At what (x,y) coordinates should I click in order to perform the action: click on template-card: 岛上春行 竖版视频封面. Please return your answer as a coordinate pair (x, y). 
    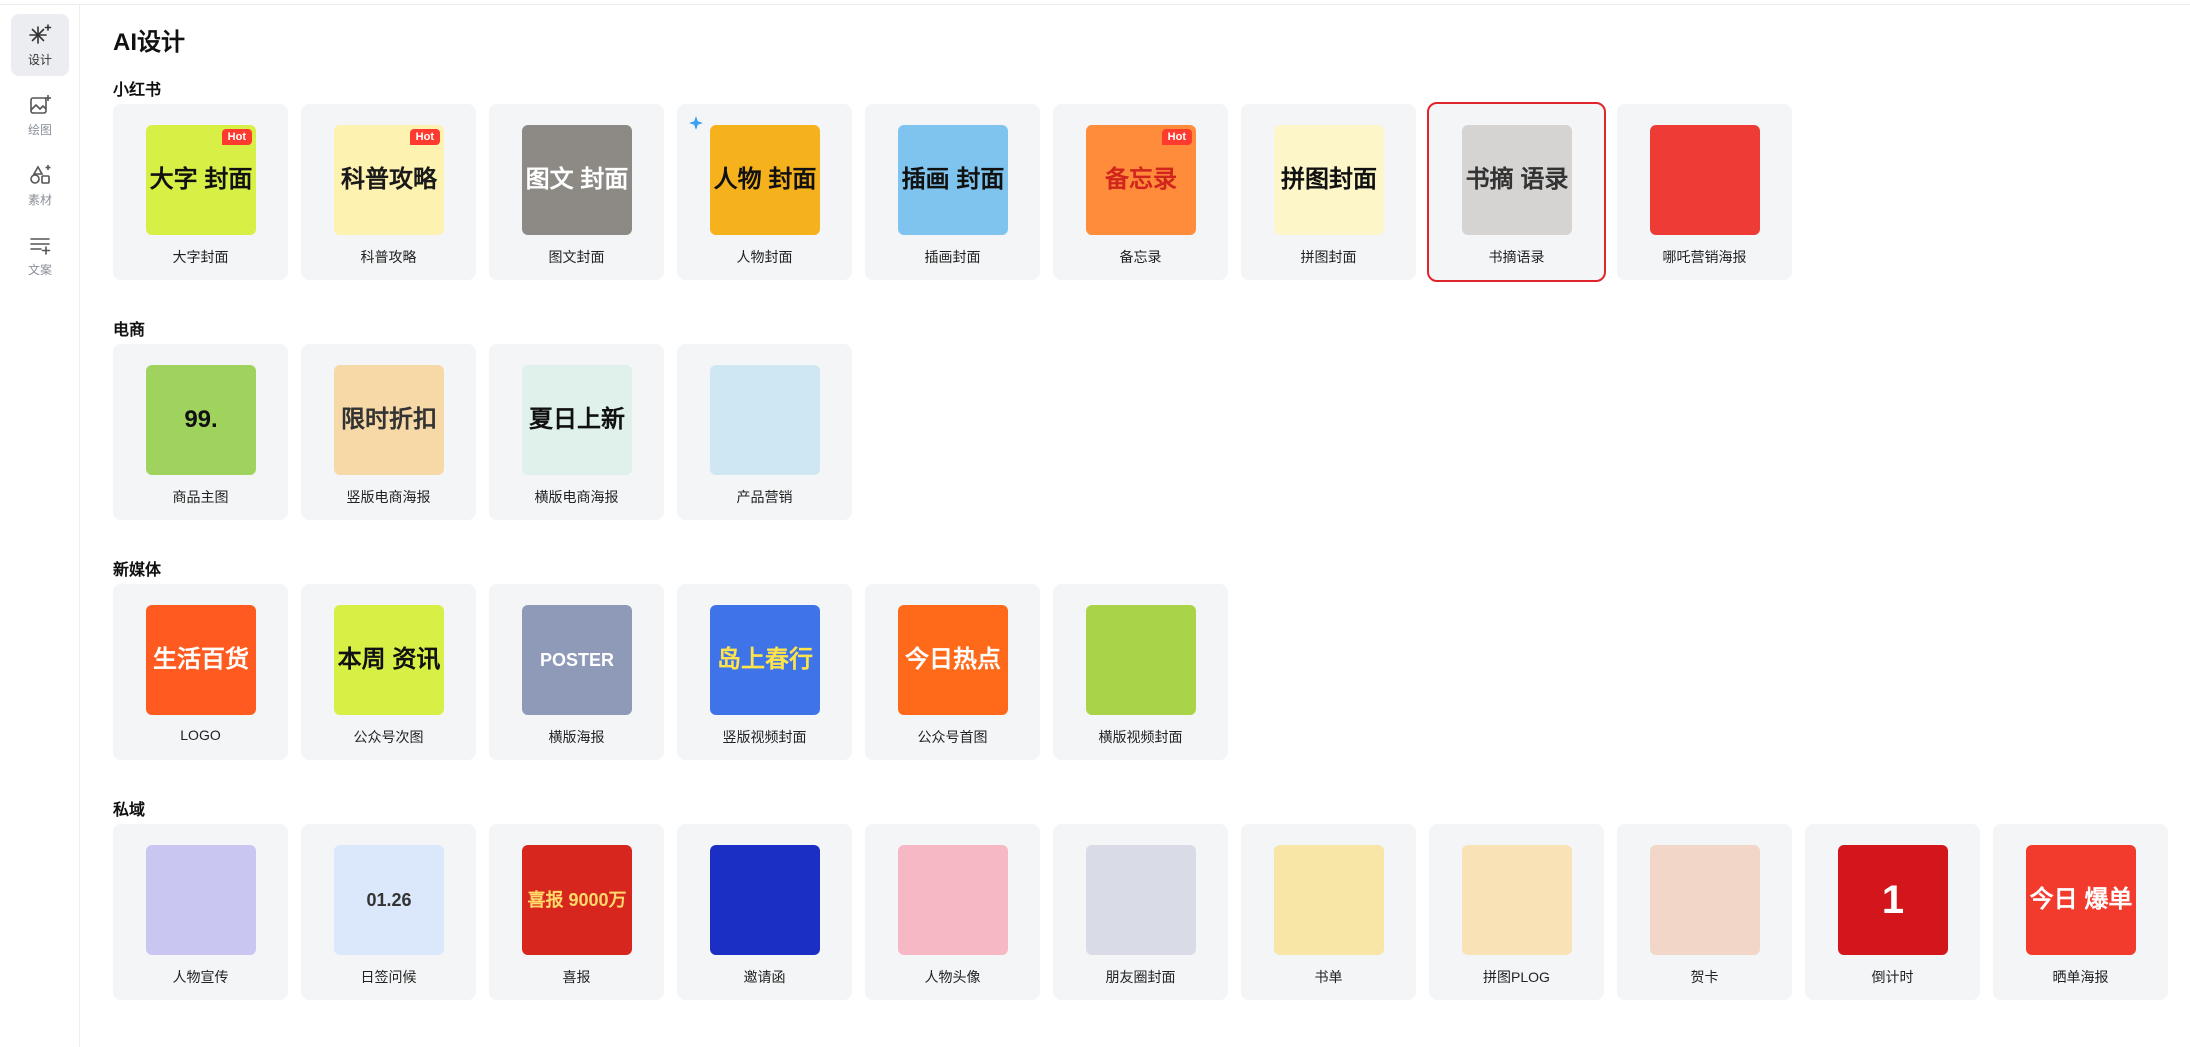
    Looking at the image, I should click on (764, 672).